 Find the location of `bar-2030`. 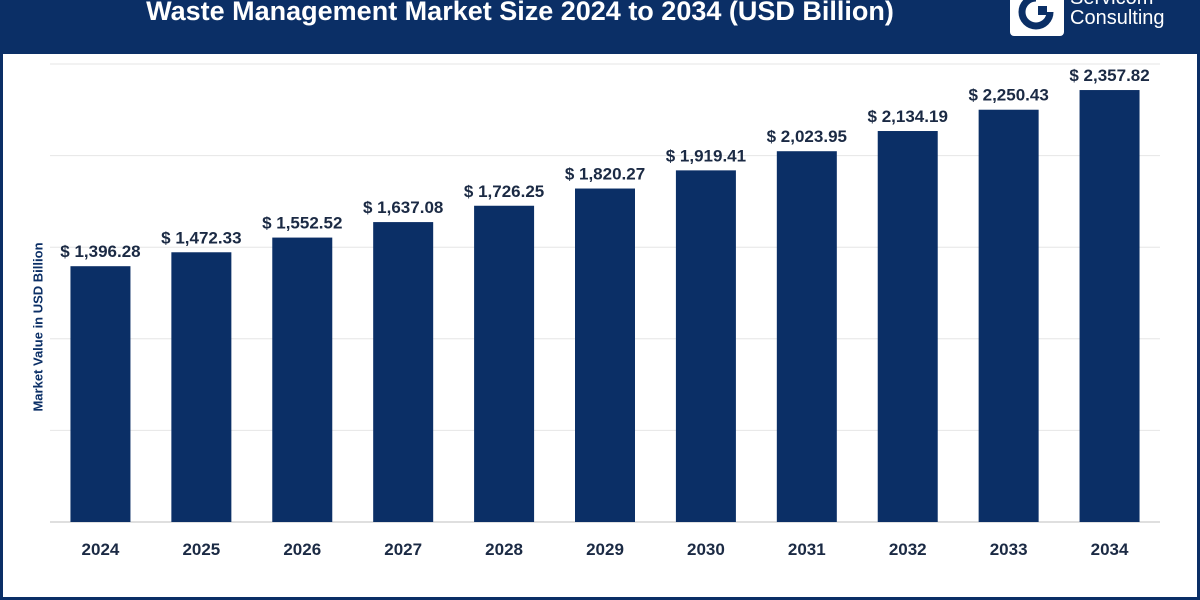

bar-2030 is located at coordinates (705, 346).